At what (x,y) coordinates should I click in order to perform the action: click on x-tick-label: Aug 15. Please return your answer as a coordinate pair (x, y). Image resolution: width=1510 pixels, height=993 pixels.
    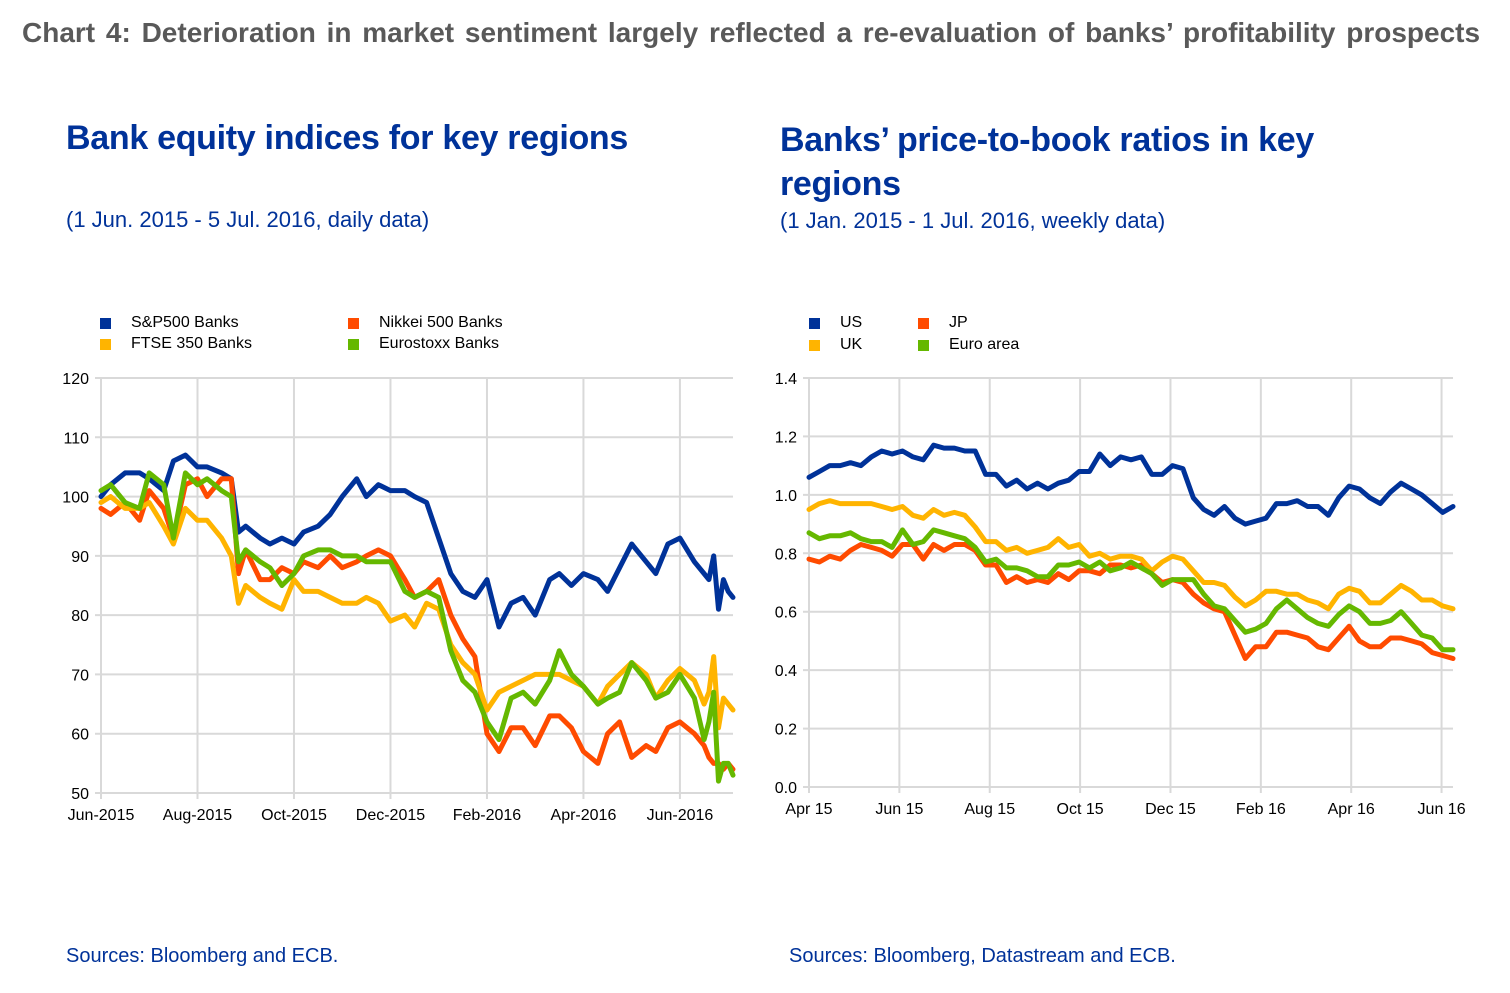
    Looking at the image, I should click on (989, 809).